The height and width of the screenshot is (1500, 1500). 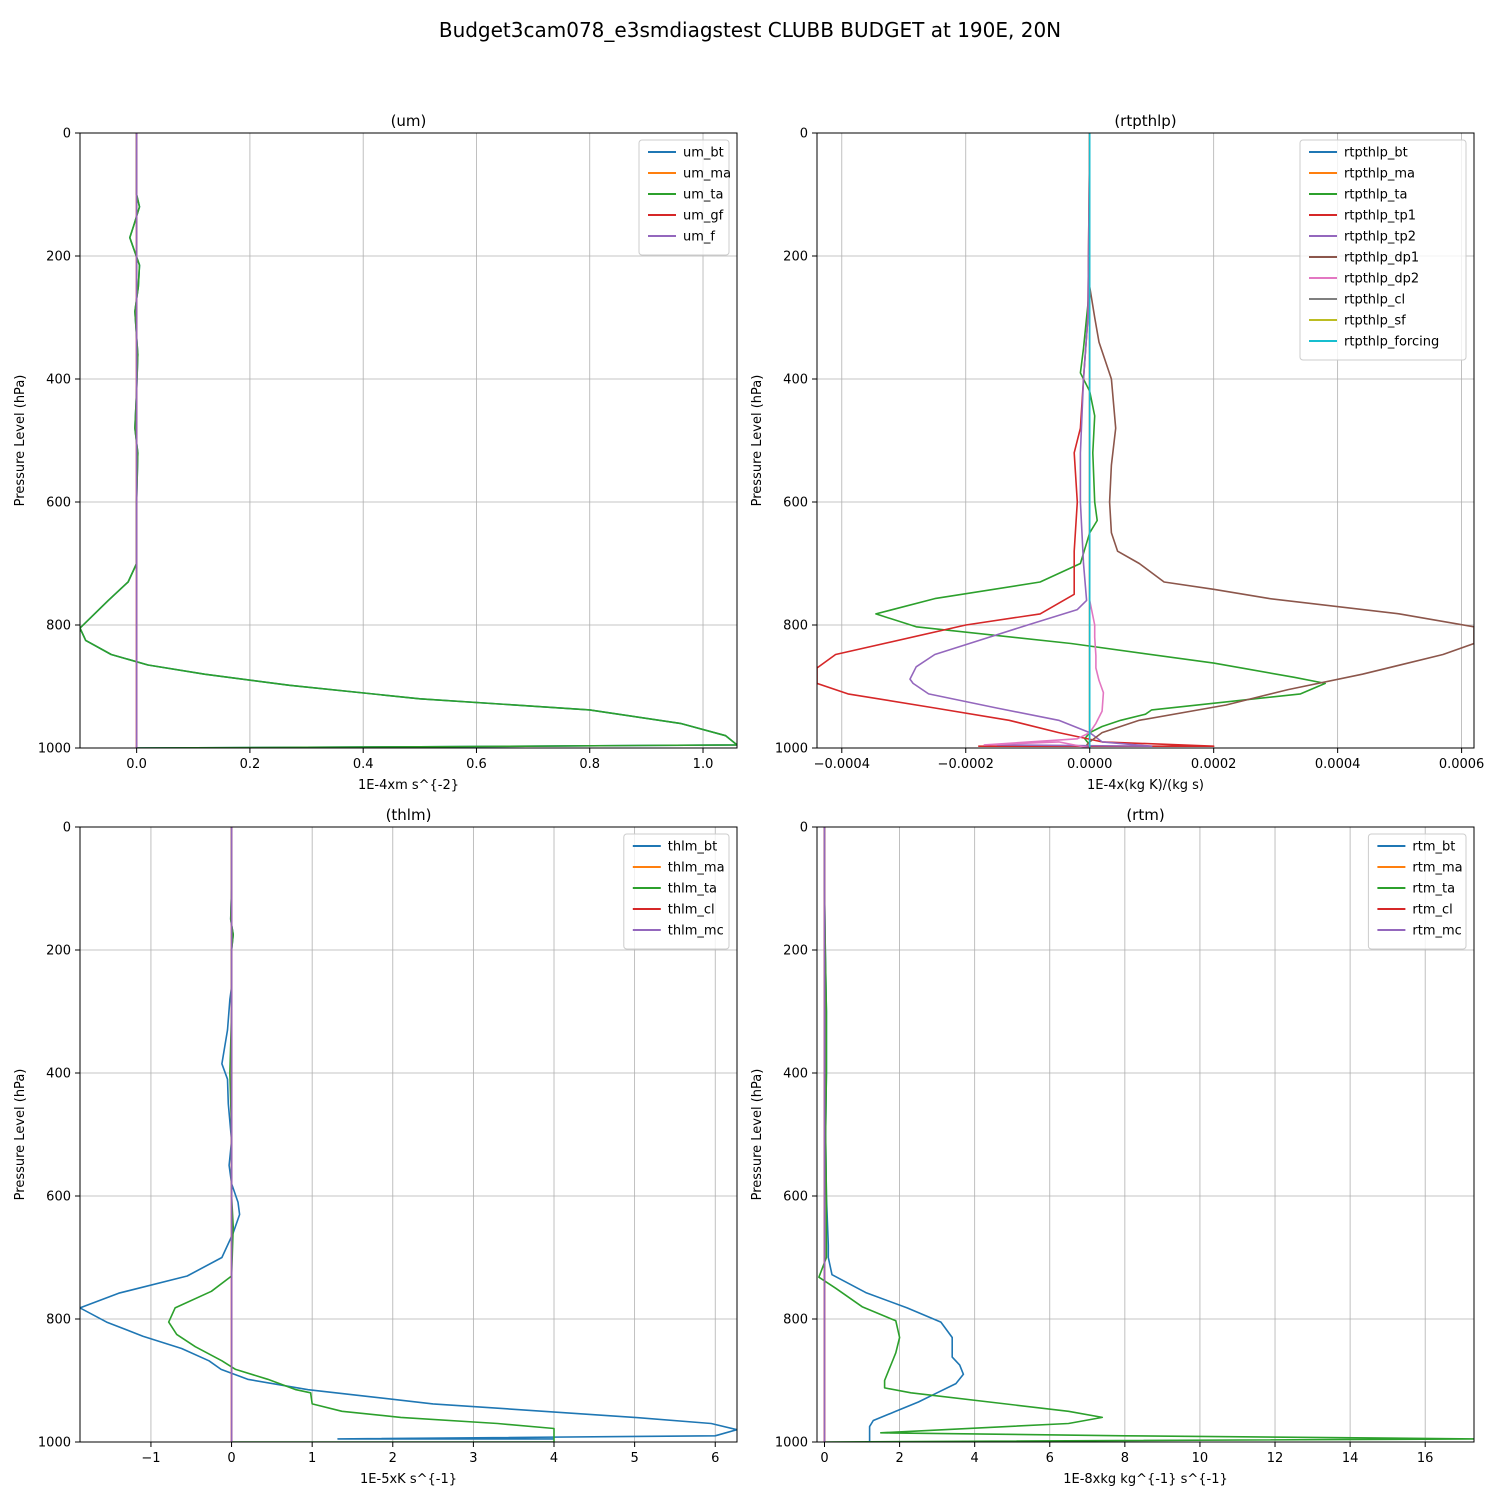 What do you see at coordinates (1200, 1458) in the screenshot?
I see `x-tick-label: 10` at bounding box center [1200, 1458].